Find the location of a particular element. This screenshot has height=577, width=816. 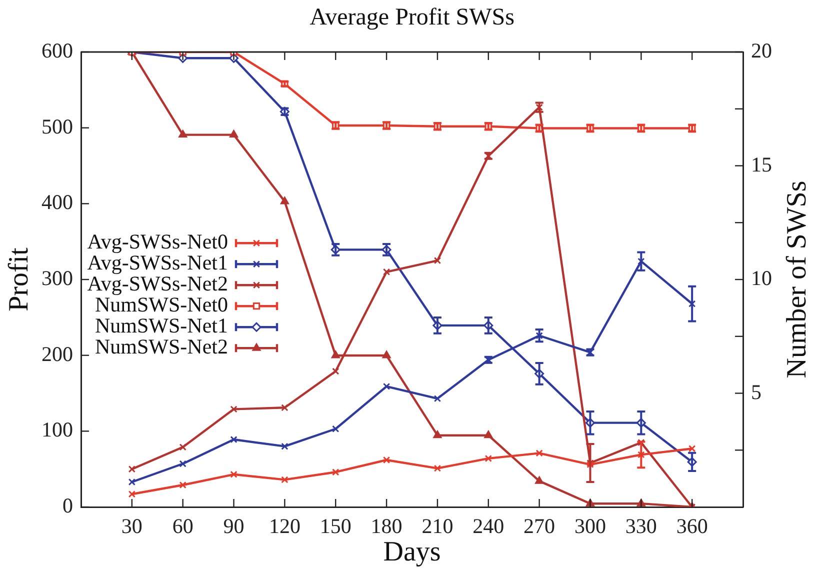

y-tick-label: 600 is located at coordinates (57, 50).